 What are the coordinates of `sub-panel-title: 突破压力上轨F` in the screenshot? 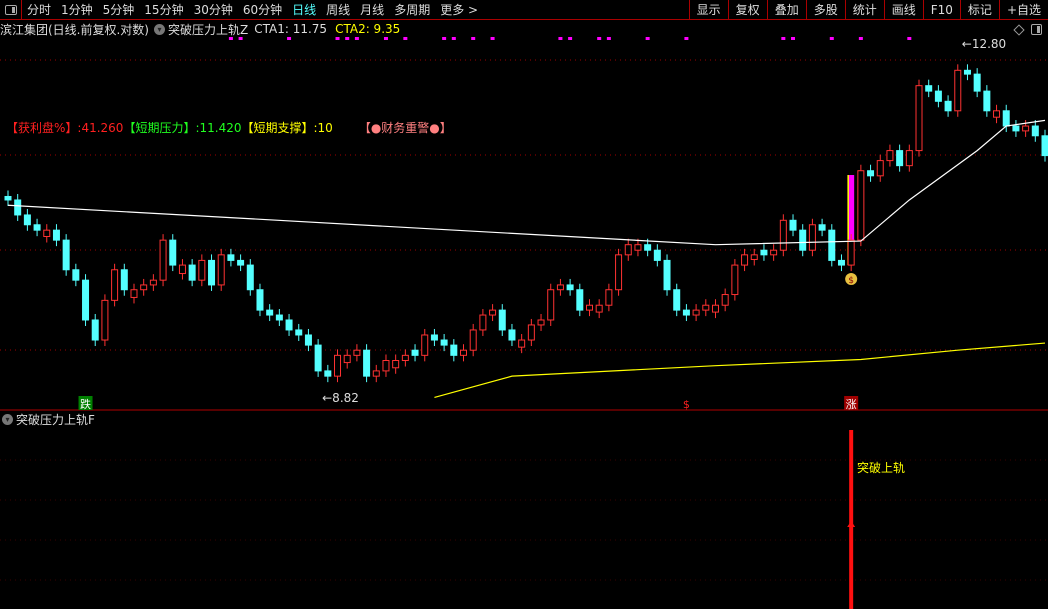 It's located at (55, 420).